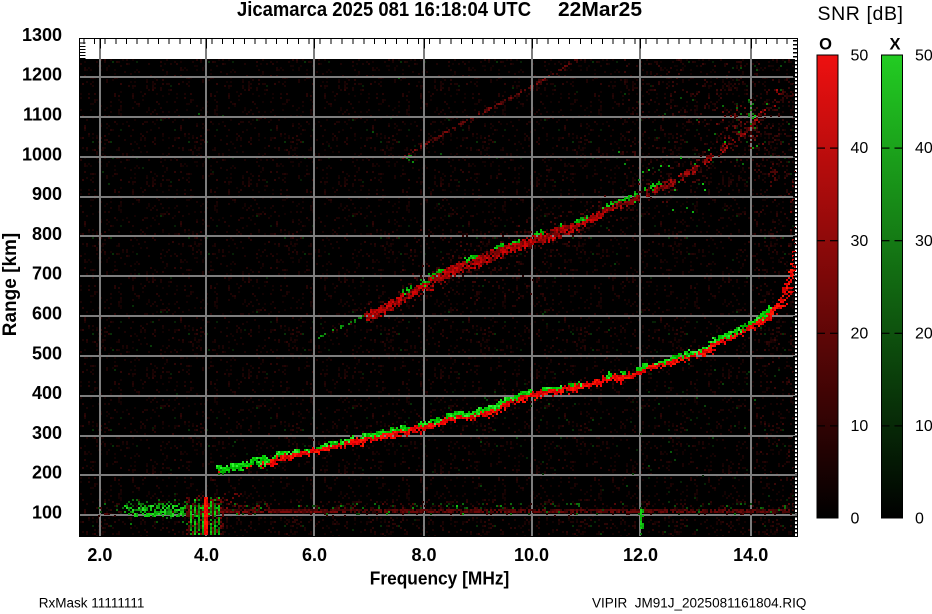 The image size is (932, 614). I want to click on svg-text: 2.0, so click(99, 555).